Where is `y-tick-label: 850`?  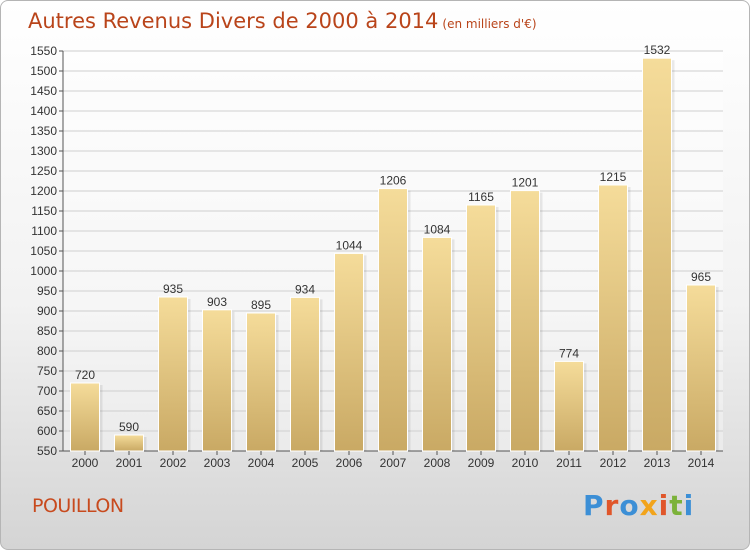
y-tick-label: 850 is located at coordinates (47, 331).